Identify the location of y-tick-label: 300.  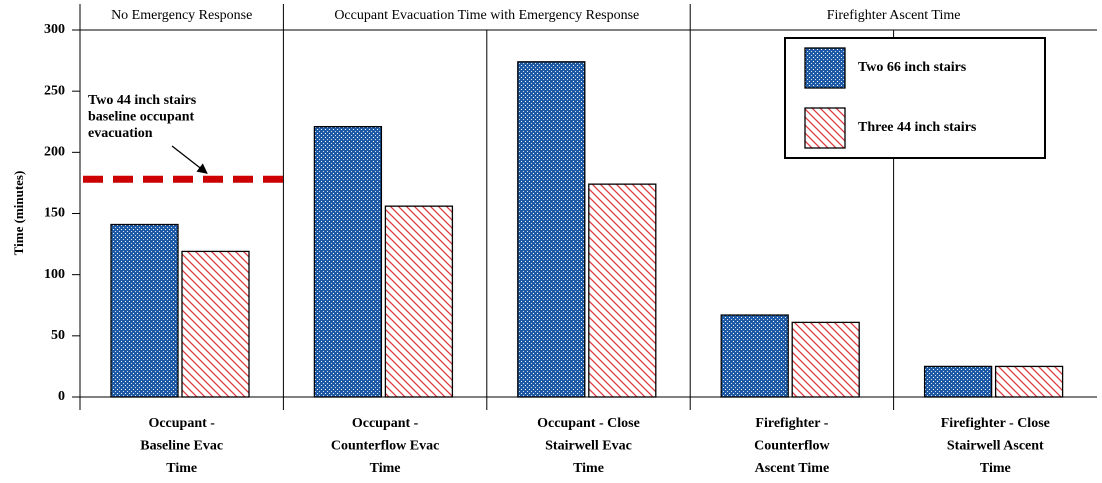
(54, 29).